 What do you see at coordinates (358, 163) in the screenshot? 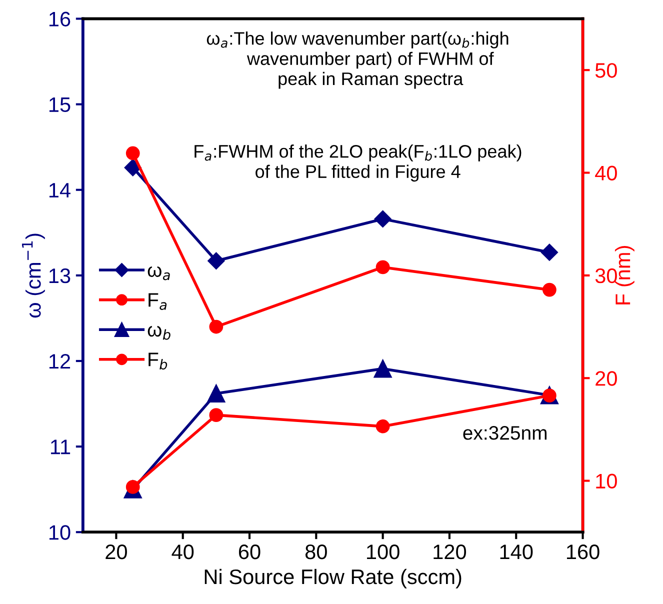
I see `annotation: F$_{a}$:FWHM of the 2LO peak(F$_{b}$:1LO peak) of the PL fitted in Figure 4` at bounding box center [358, 163].